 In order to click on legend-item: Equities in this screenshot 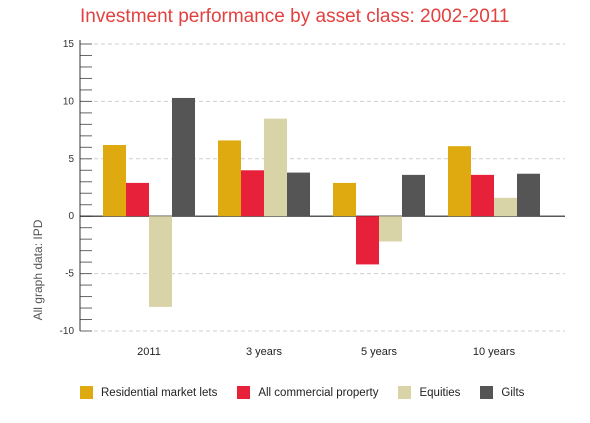, I will do `click(429, 392)`.